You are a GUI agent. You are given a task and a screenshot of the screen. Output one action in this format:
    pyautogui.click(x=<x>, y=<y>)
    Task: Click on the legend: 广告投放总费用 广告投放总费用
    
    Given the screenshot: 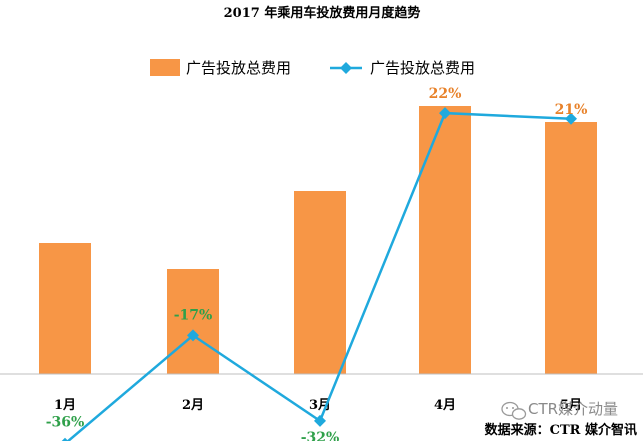 What is the action you would take?
    pyautogui.click(x=312, y=68)
    